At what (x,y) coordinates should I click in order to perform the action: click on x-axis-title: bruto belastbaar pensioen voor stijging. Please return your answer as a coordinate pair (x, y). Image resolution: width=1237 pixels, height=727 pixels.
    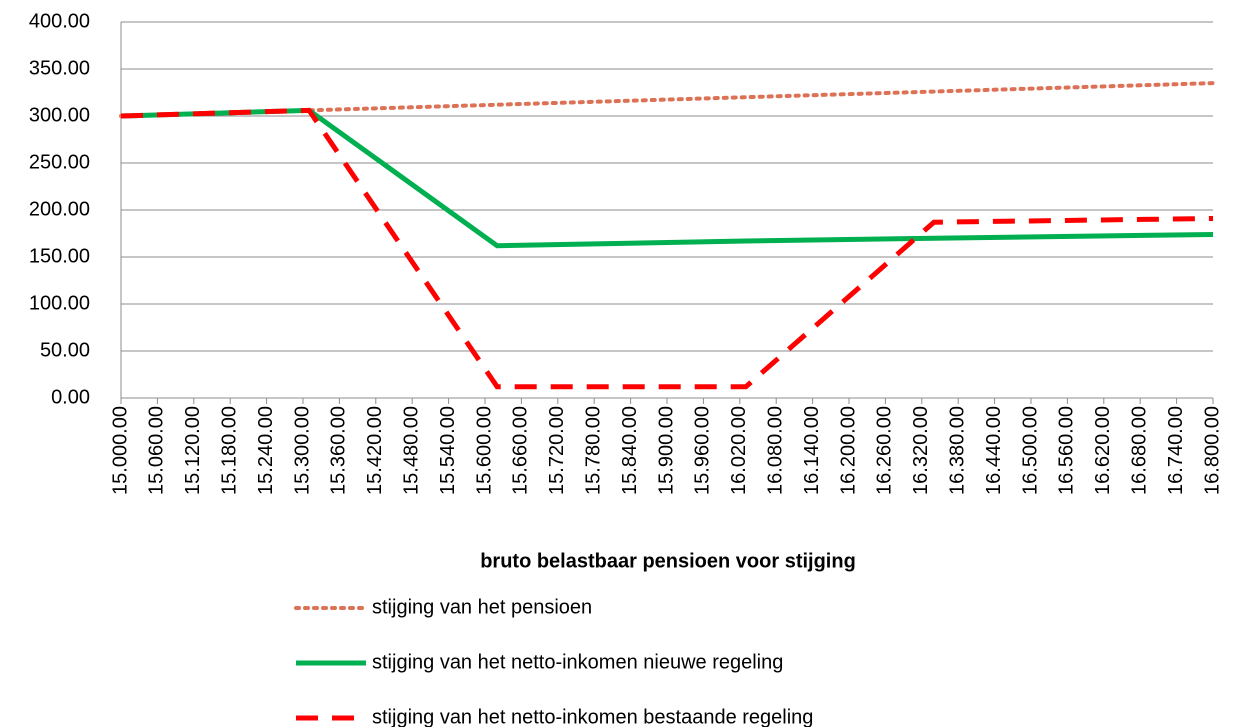
    Looking at the image, I should click on (668, 561).